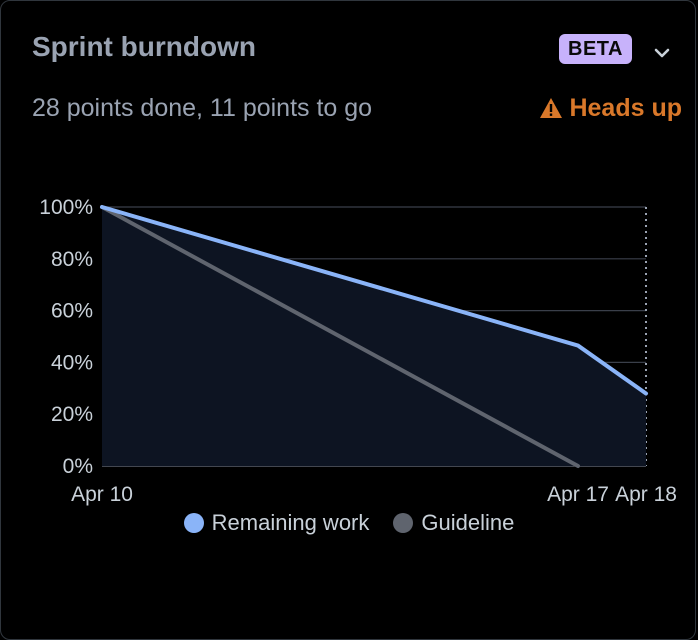 Image resolution: width=698 pixels, height=640 pixels. Describe the element at coordinates (144, 46) in the screenshot. I see `card-title: Sprint burndown` at that location.